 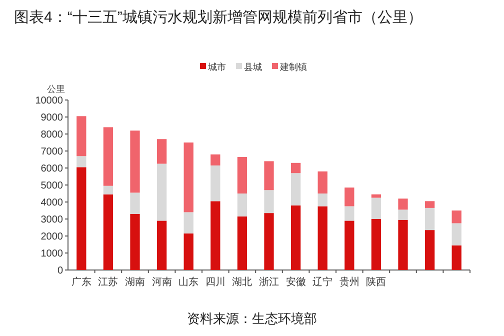 What do you see at coordinates (60, 271) in the screenshot?
I see `y-tick-label: 0` at bounding box center [60, 271].